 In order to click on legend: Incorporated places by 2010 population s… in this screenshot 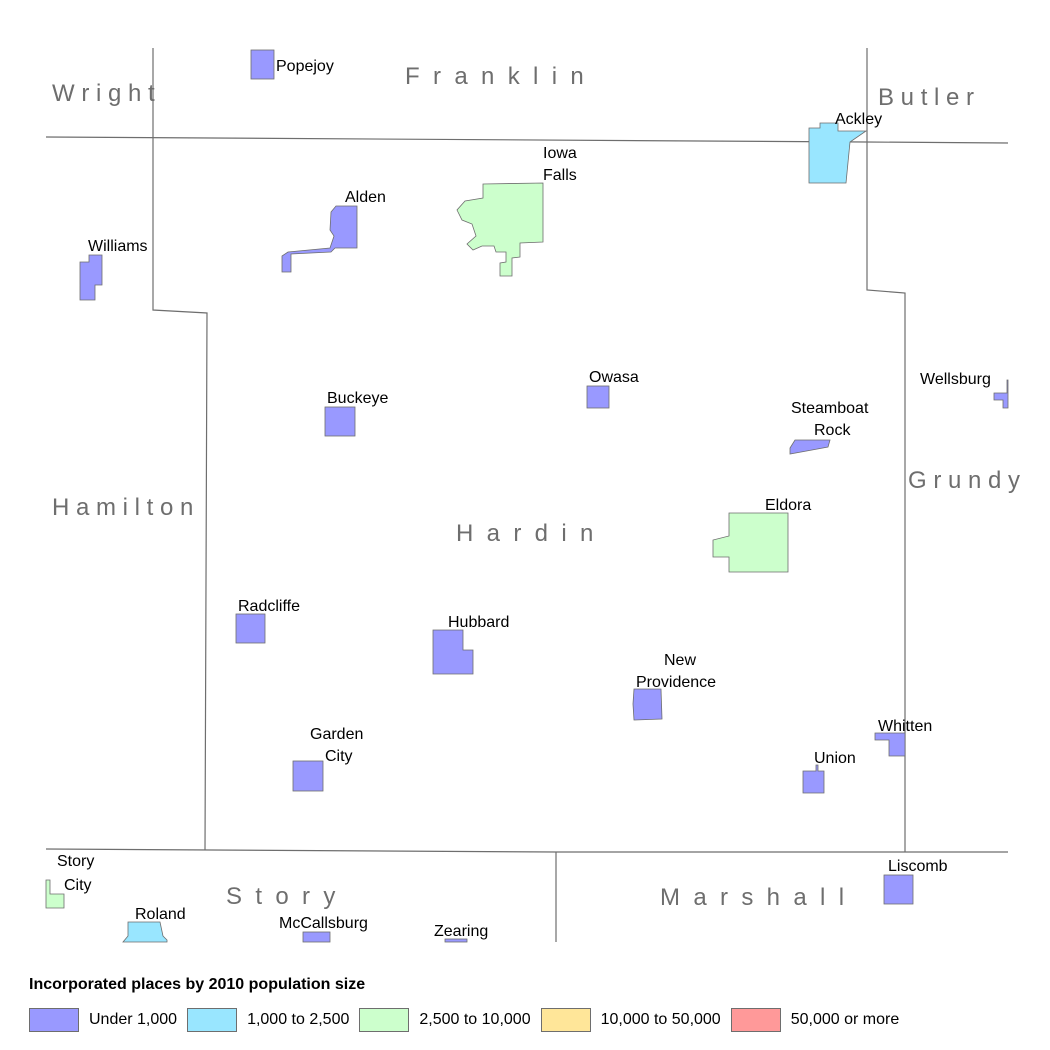, I will do `click(529, 1009)`.